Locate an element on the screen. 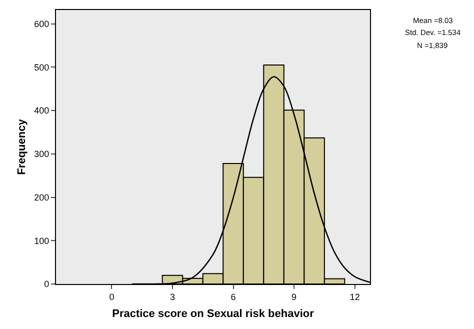 The height and width of the screenshot is (329, 474). y-tick-label: 600 is located at coordinates (42, 24).